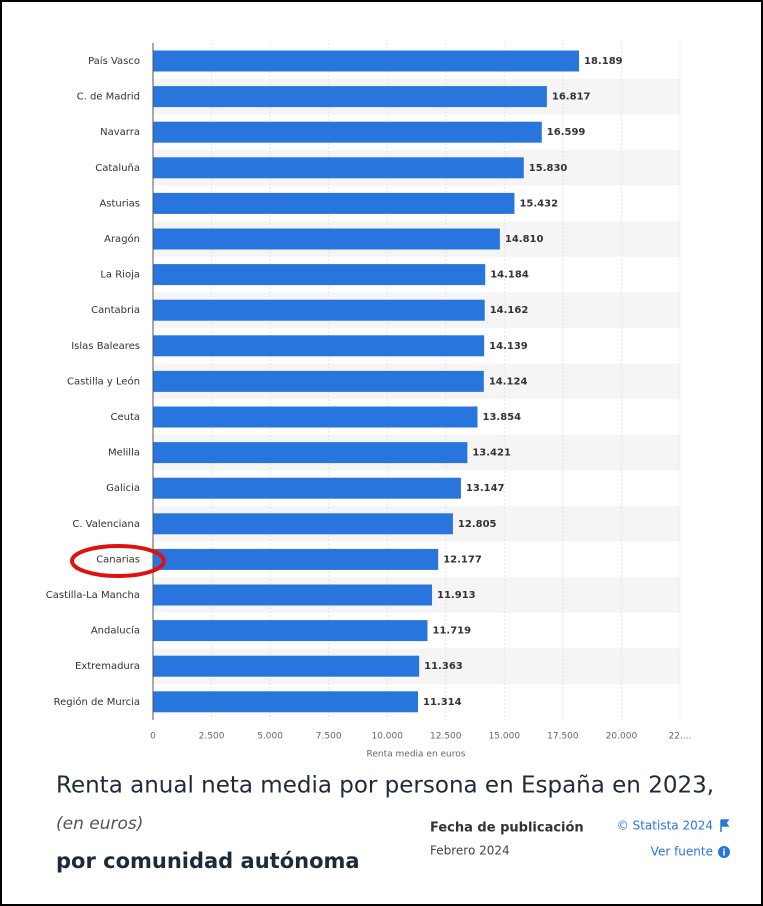 This screenshot has height=906, width=763. I want to click on value-label: 16.817, so click(571, 97).